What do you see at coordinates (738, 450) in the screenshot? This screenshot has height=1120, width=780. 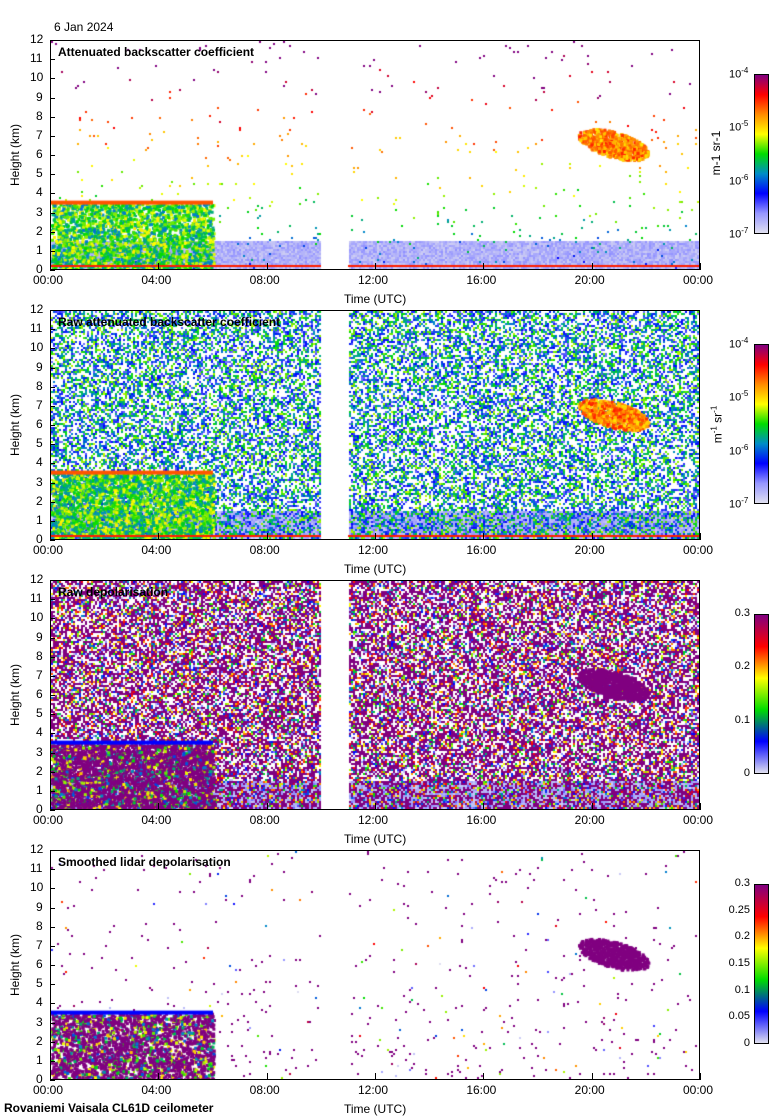 I see `colorbar-tick-label: 10⁻⁶` at bounding box center [738, 450].